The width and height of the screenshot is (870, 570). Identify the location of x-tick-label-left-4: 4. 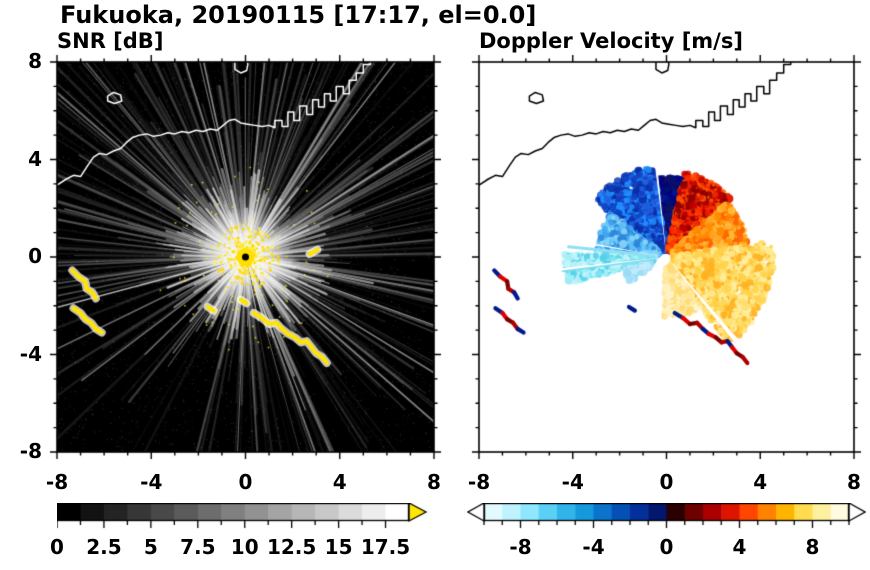
(339, 482).